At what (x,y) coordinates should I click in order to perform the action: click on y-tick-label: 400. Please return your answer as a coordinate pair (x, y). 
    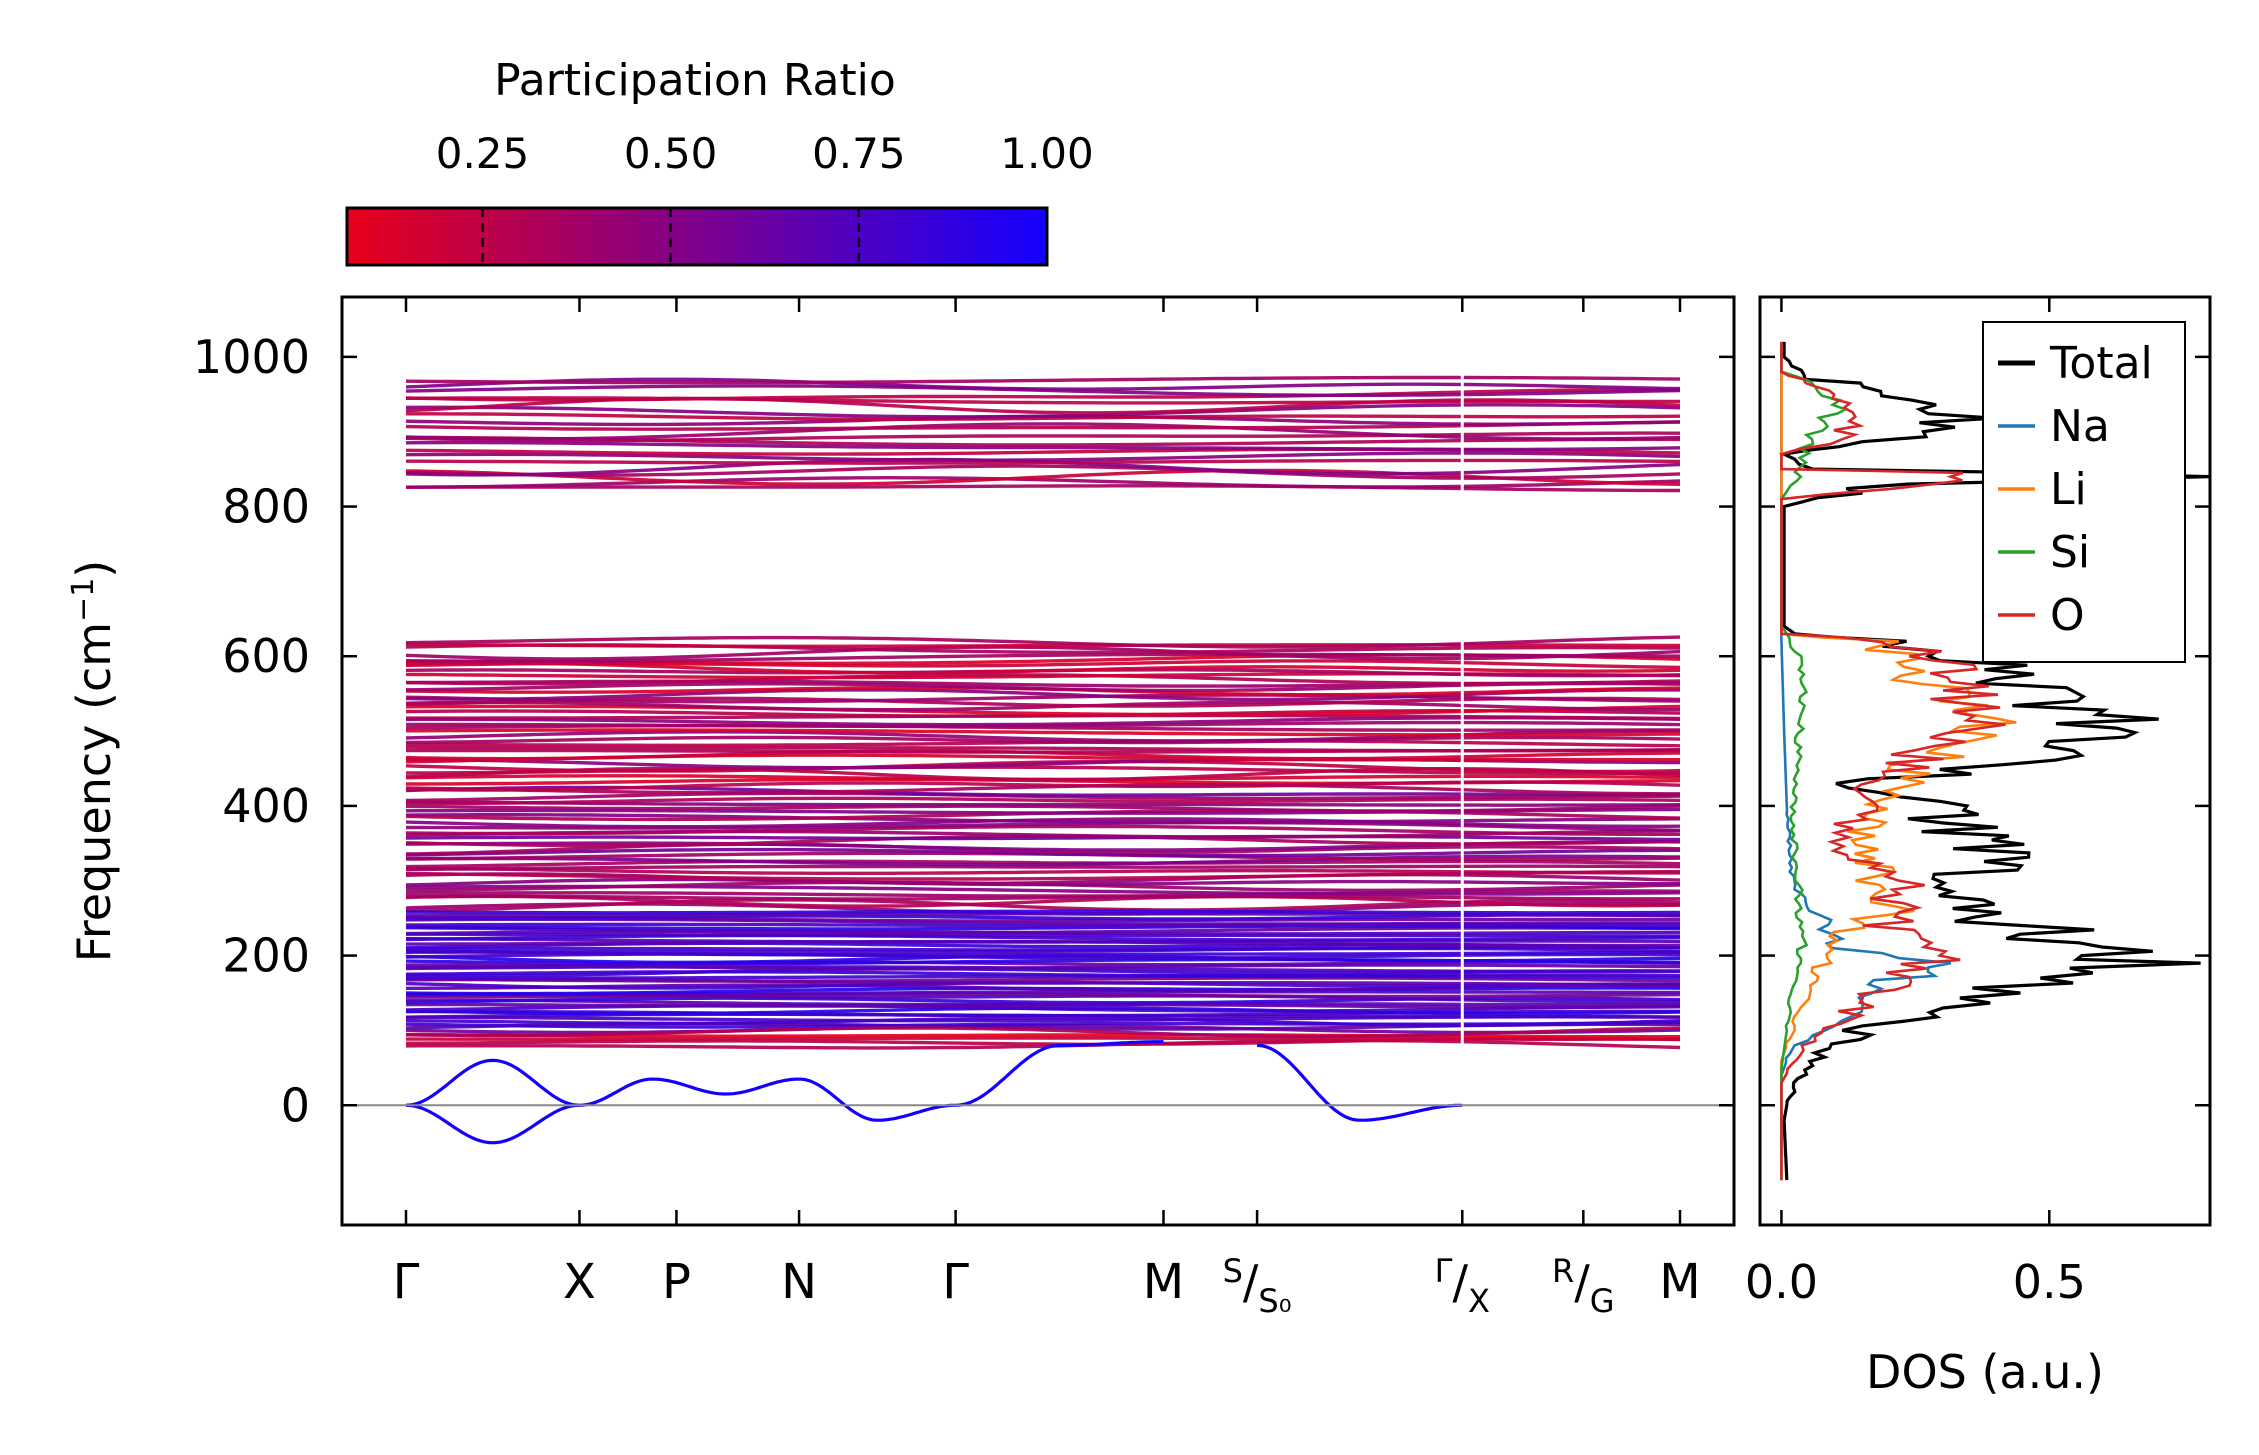
    Looking at the image, I should click on (266, 806).